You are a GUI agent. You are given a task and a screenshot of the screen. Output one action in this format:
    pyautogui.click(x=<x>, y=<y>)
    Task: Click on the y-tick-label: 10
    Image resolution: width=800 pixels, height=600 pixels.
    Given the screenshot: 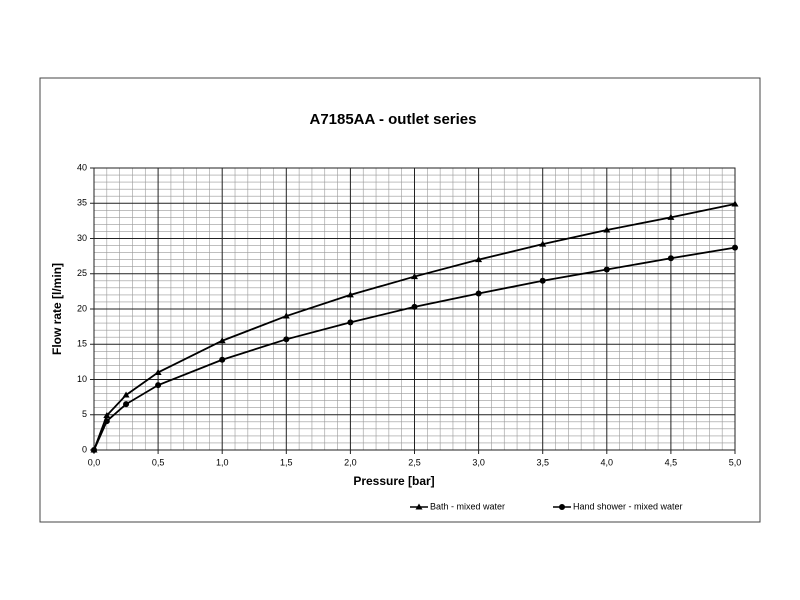 What is the action you would take?
    pyautogui.click(x=82, y=379)
    